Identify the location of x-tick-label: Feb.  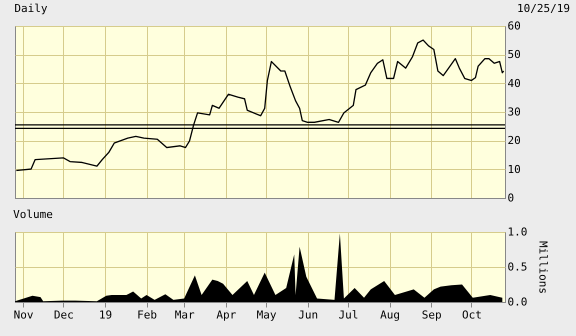
(147, 315).